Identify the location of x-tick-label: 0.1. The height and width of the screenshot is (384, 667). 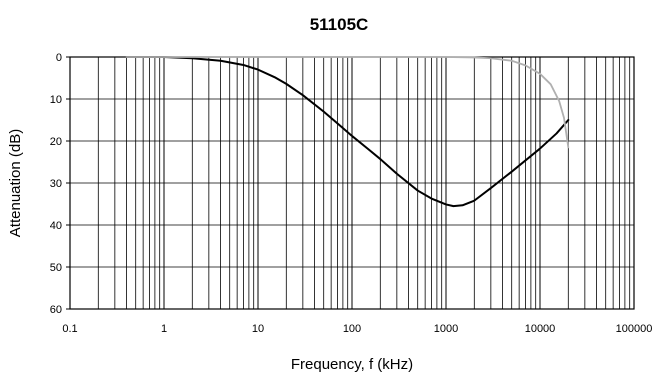
(69, 329).